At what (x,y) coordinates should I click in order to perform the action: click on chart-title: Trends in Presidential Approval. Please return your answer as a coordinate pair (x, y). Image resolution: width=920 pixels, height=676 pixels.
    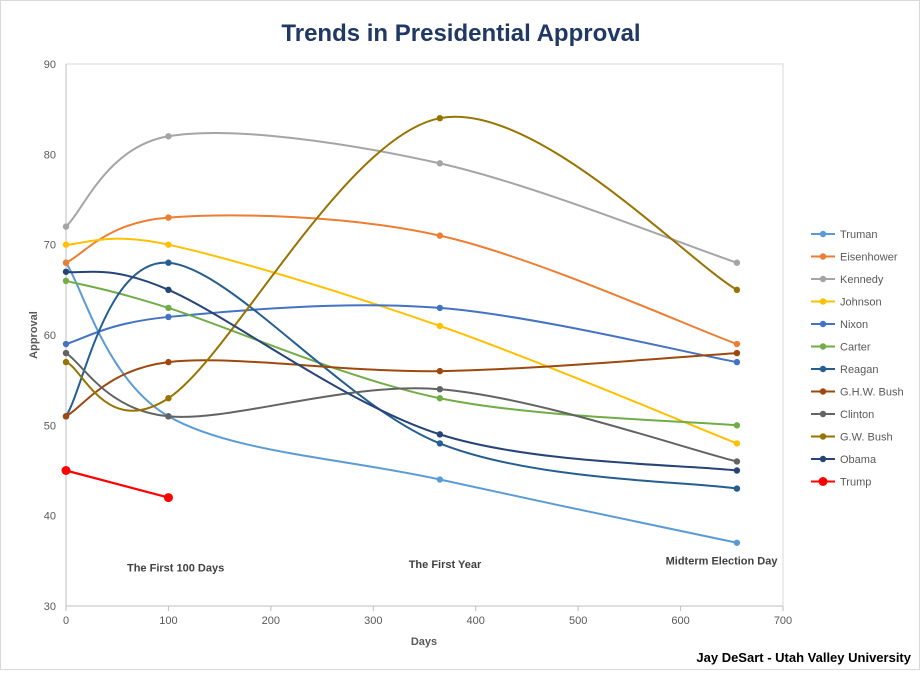
    Looking at the image, I should click on (460, 33).